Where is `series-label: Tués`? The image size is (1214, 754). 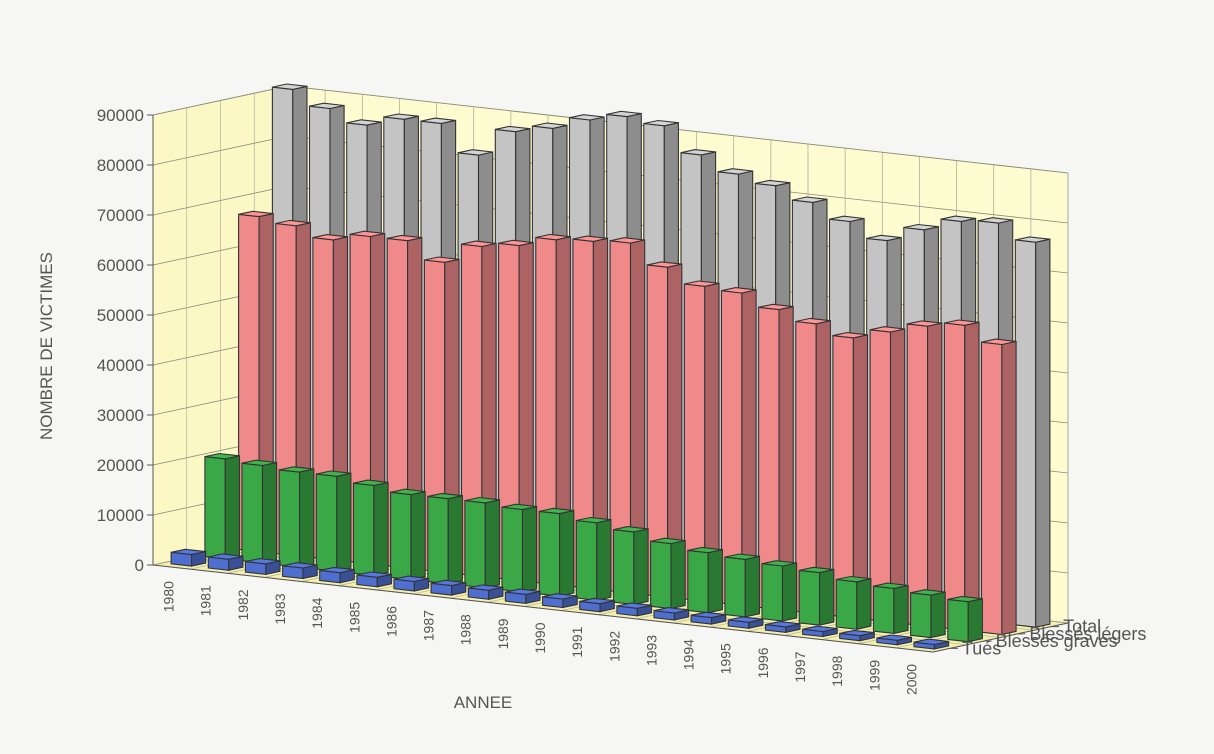
series-label: Tués is located at coordinates (981, 648).